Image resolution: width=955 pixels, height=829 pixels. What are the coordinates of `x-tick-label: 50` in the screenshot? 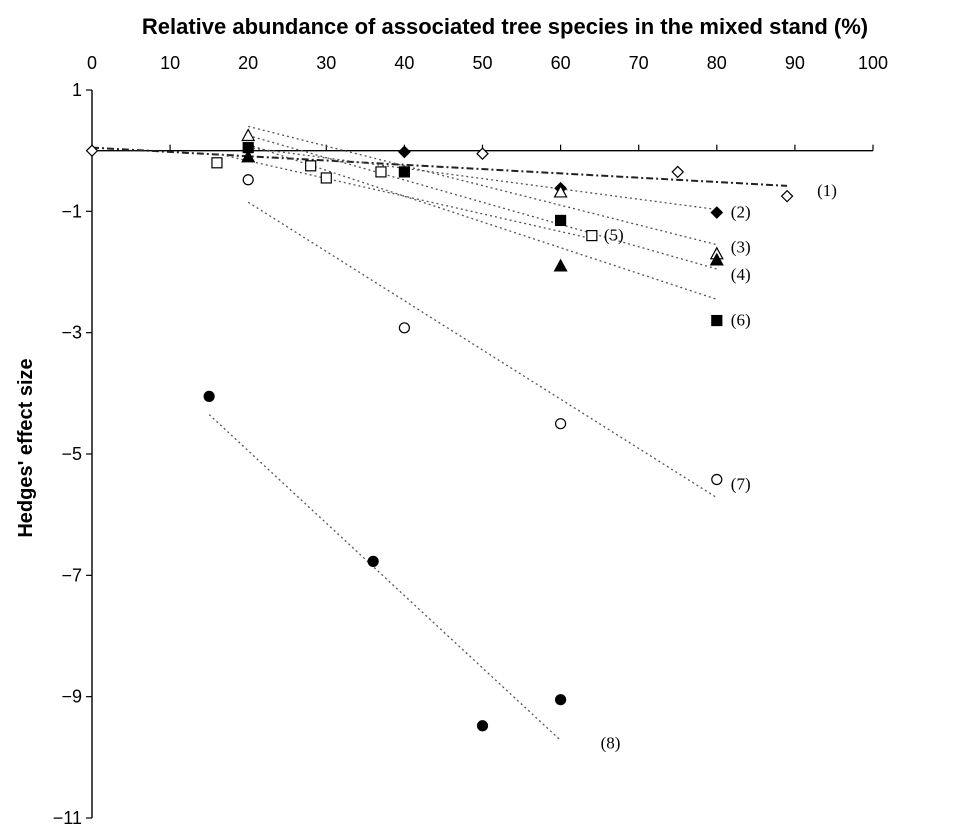 It's located at (482, 63).